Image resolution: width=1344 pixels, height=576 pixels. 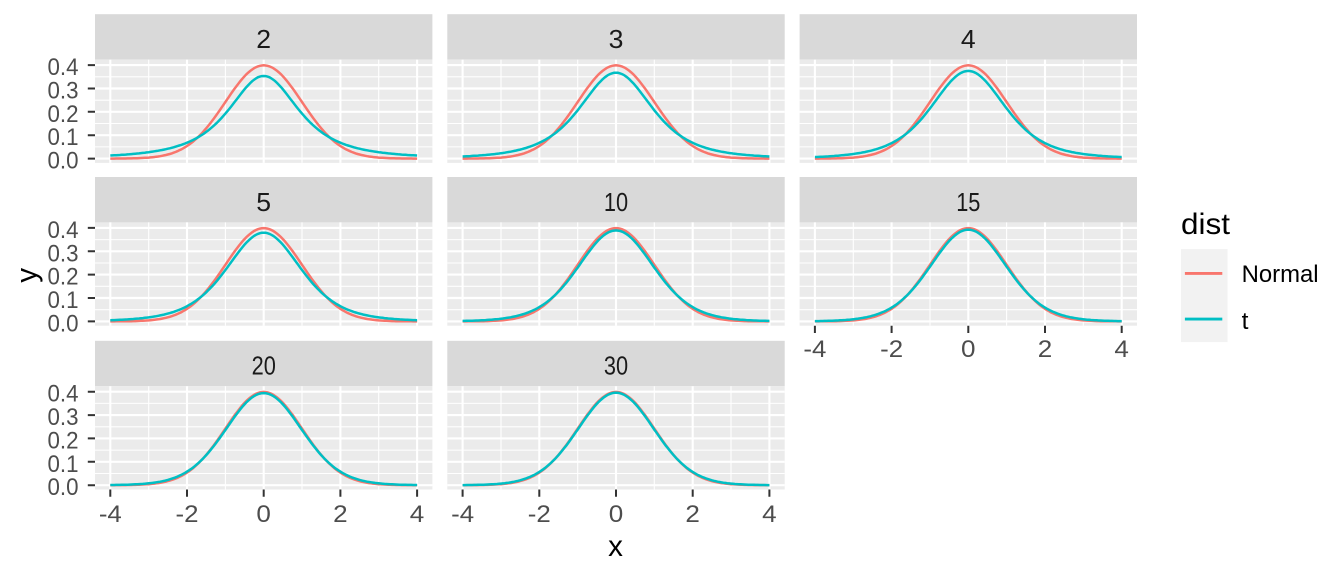 What do you see at coordinates (263, 202) in the screenshot?
I see `svg-text: 5` at bounding box center [263, 202].